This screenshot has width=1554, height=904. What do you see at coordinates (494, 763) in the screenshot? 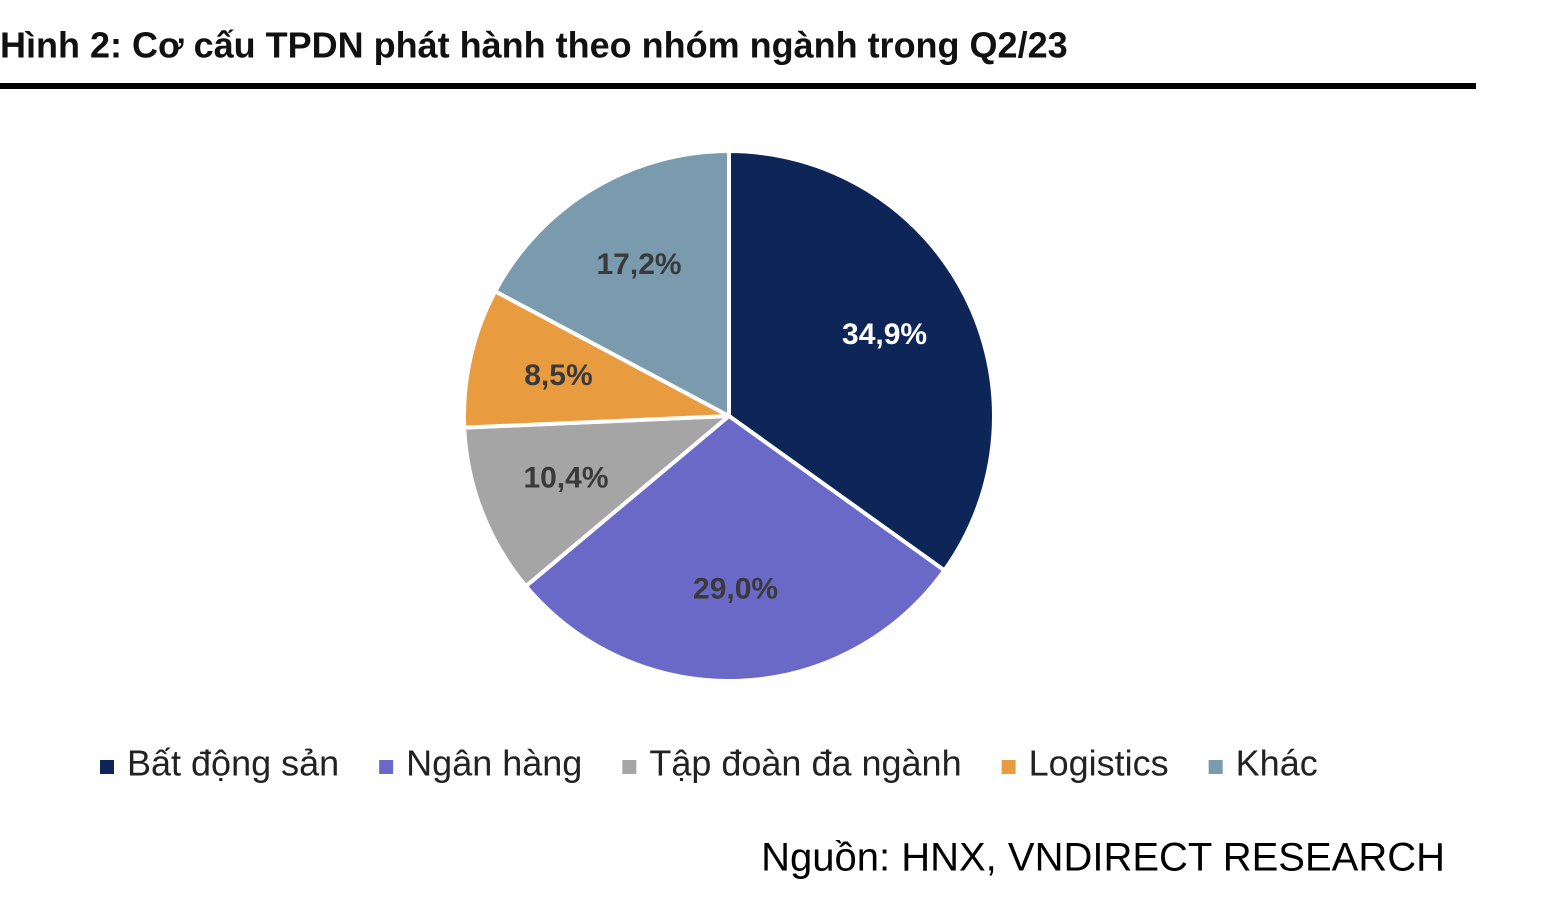
I see `legend-label: Ngân hàng` at bounding box center [494, 763].